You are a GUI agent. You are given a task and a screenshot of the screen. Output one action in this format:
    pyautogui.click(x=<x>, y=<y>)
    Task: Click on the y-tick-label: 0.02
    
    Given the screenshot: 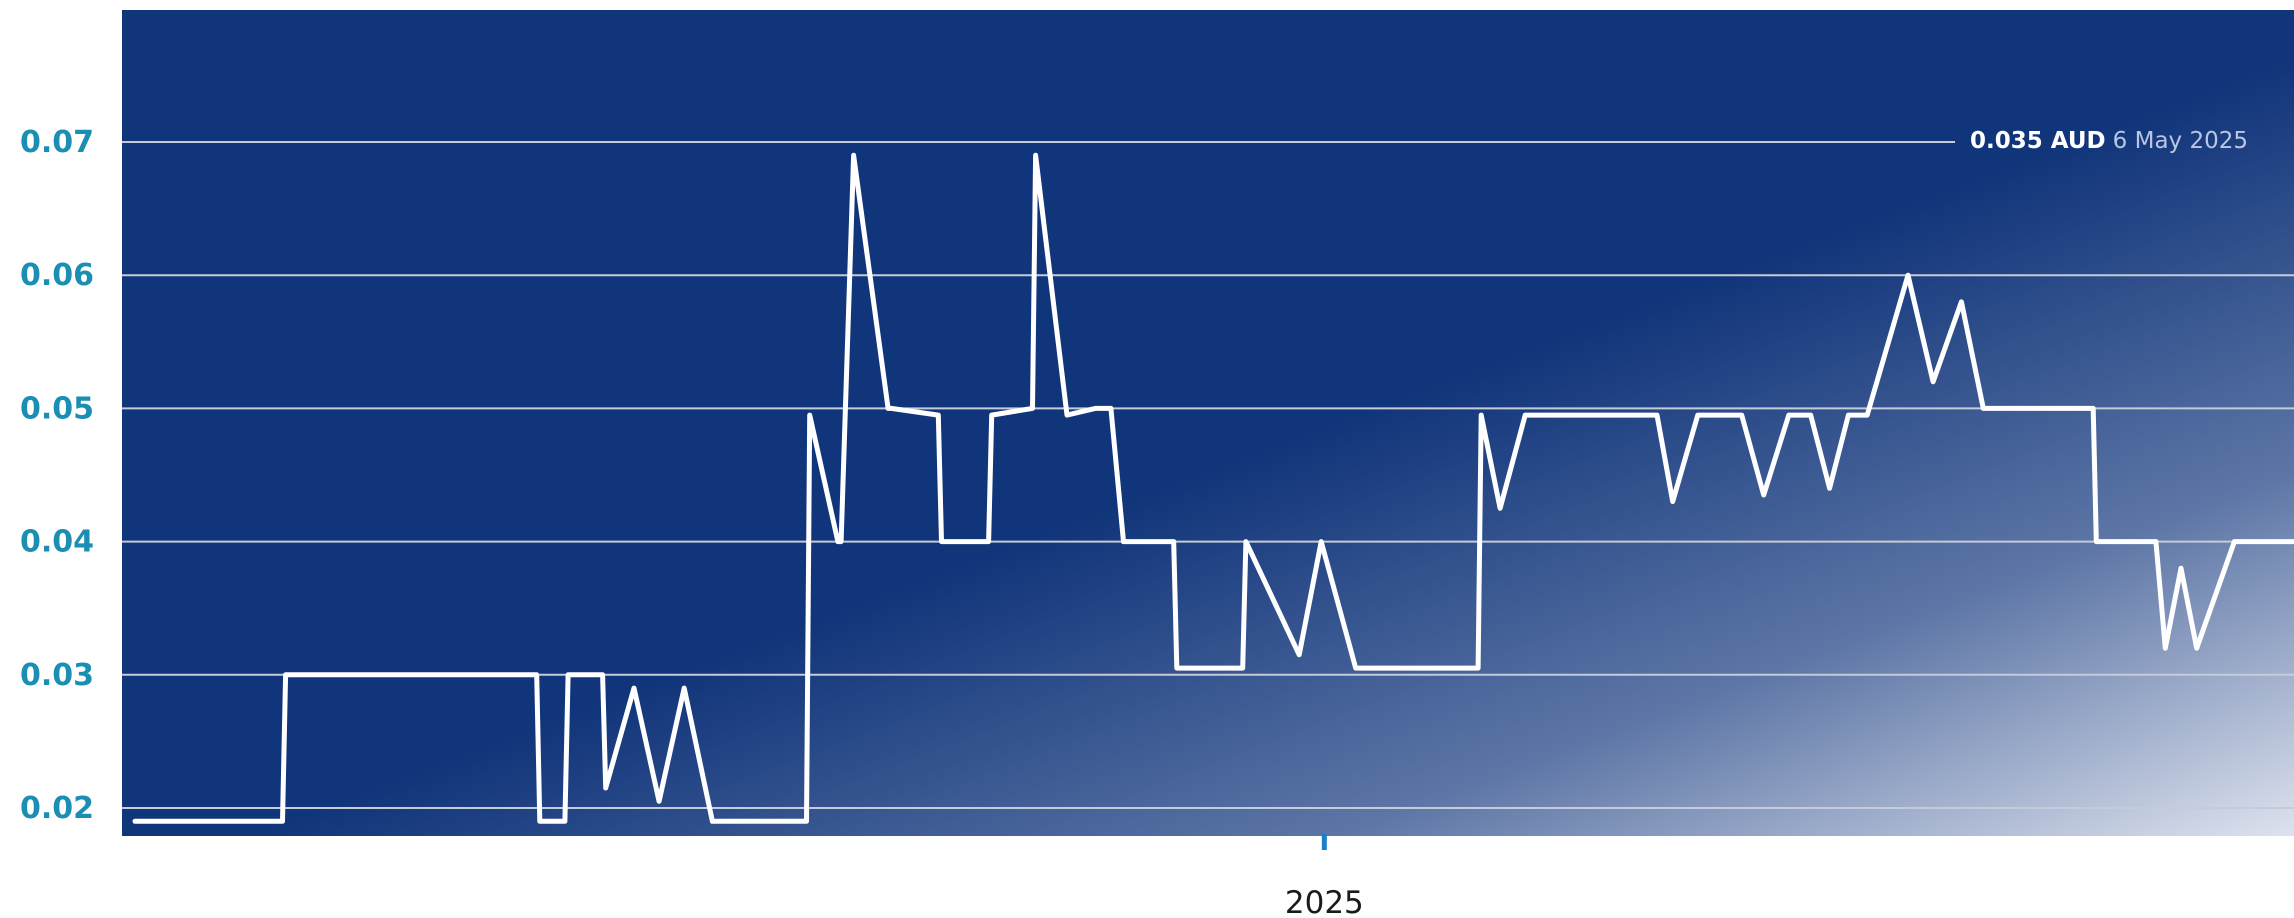 What is the action you would take?
    pyautogui.click(x=57, y=808)
    